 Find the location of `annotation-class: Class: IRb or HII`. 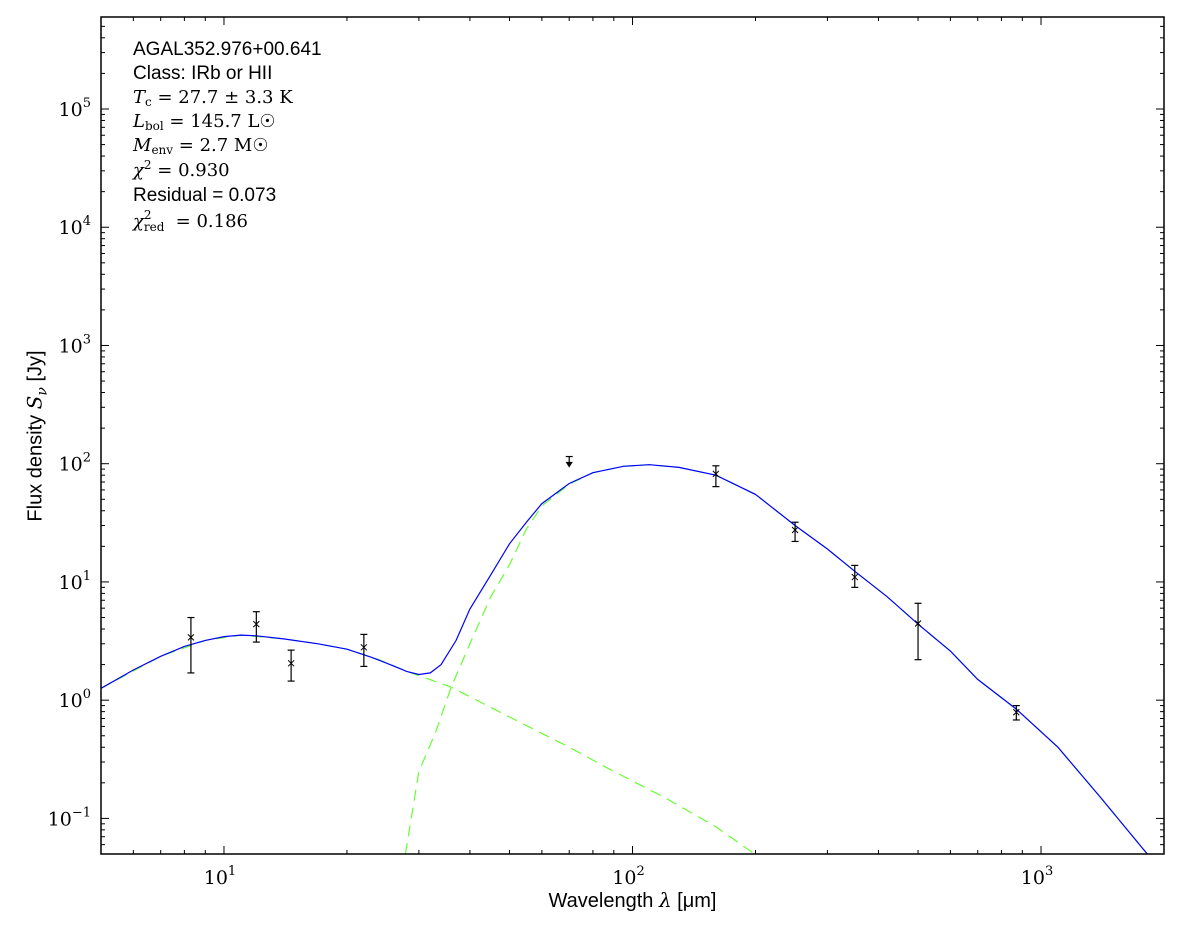

annotation-class: Class: IRb or HII is located at coordinates (203, 73).